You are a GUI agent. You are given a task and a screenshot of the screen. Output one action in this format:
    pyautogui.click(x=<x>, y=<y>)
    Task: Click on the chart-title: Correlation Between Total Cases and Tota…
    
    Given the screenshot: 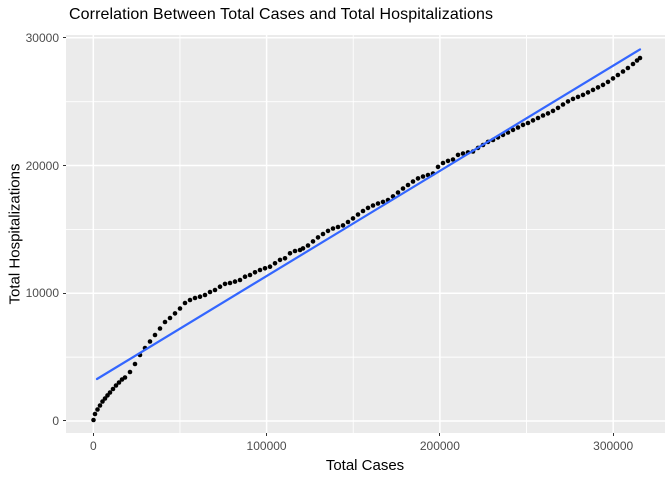 What is the action you would take?
    pyautogui.click(x=281, y=14)
    